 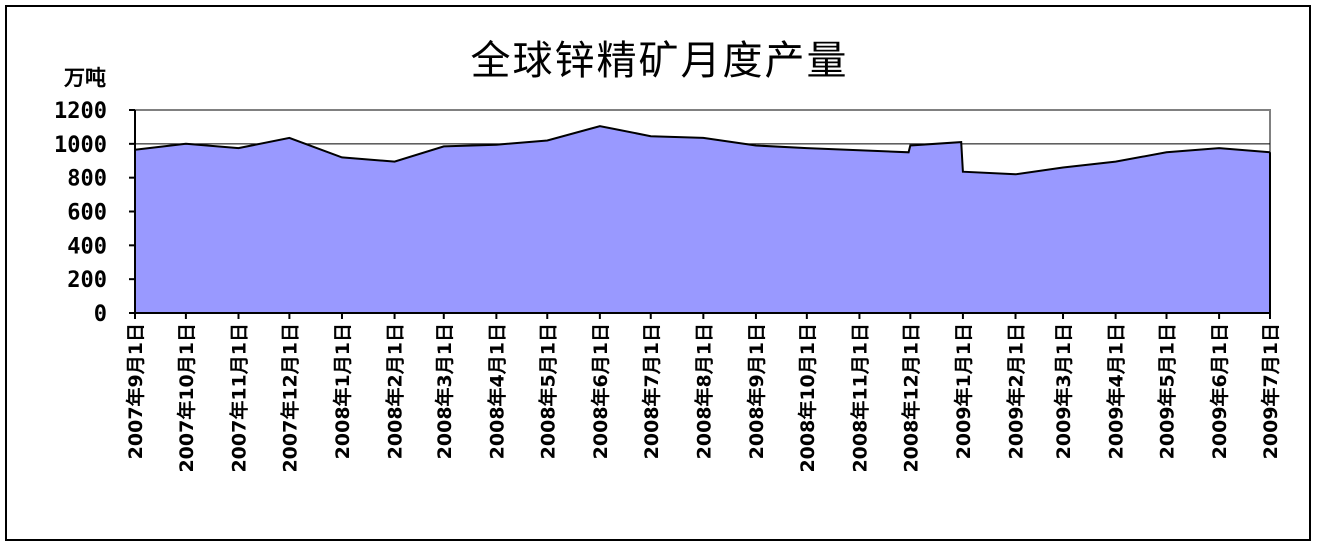 I want to click on x-tick-label: 2008年5月1日, so click(x=547, y=391).